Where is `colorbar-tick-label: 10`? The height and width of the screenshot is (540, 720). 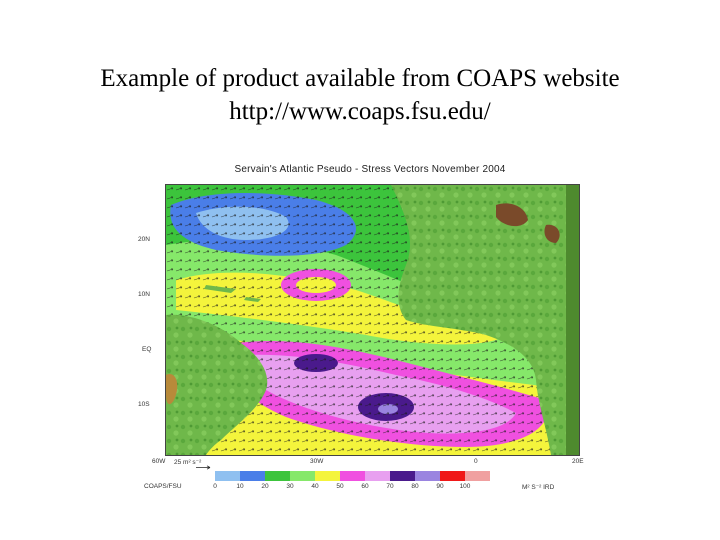 colorbar-tick-label: 10 is located at coordinates (240, 486).